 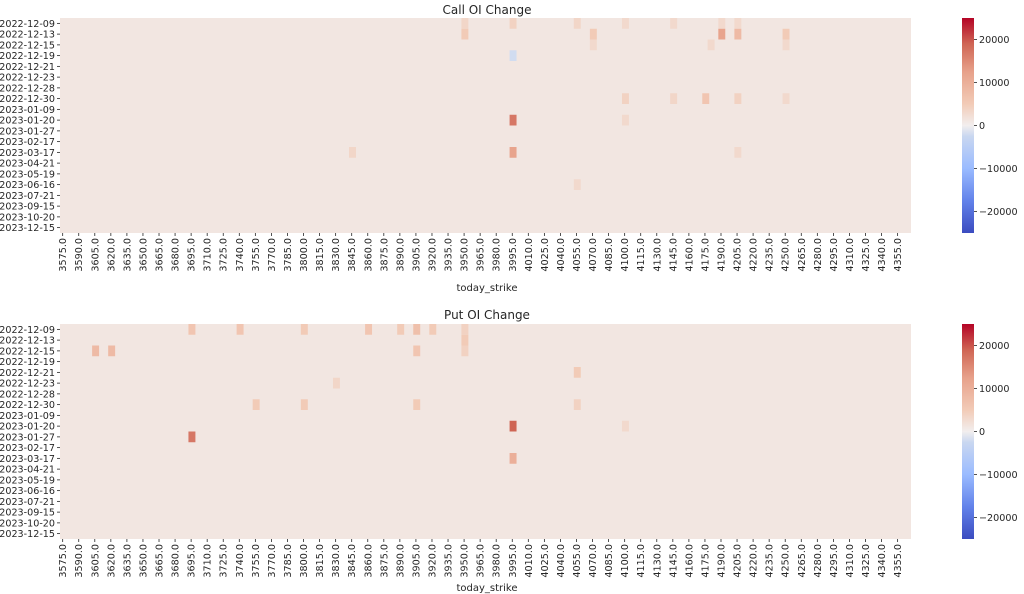 What do you see at coordinates (998, 212) in the screenshot?
I see `colorbar-tick-label: −20000` at bounding box center [998, 212].